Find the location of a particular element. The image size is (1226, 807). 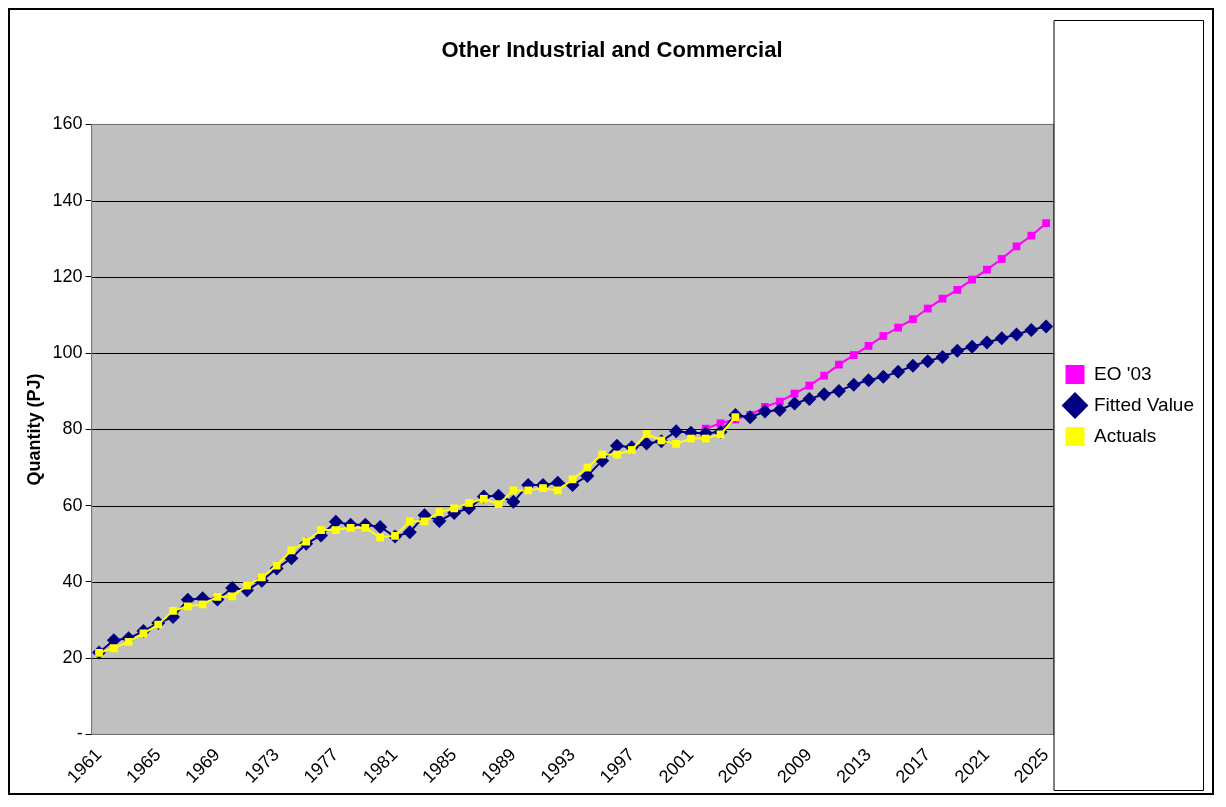

legend-label: Actuals is located at coordinates (1125, 435).